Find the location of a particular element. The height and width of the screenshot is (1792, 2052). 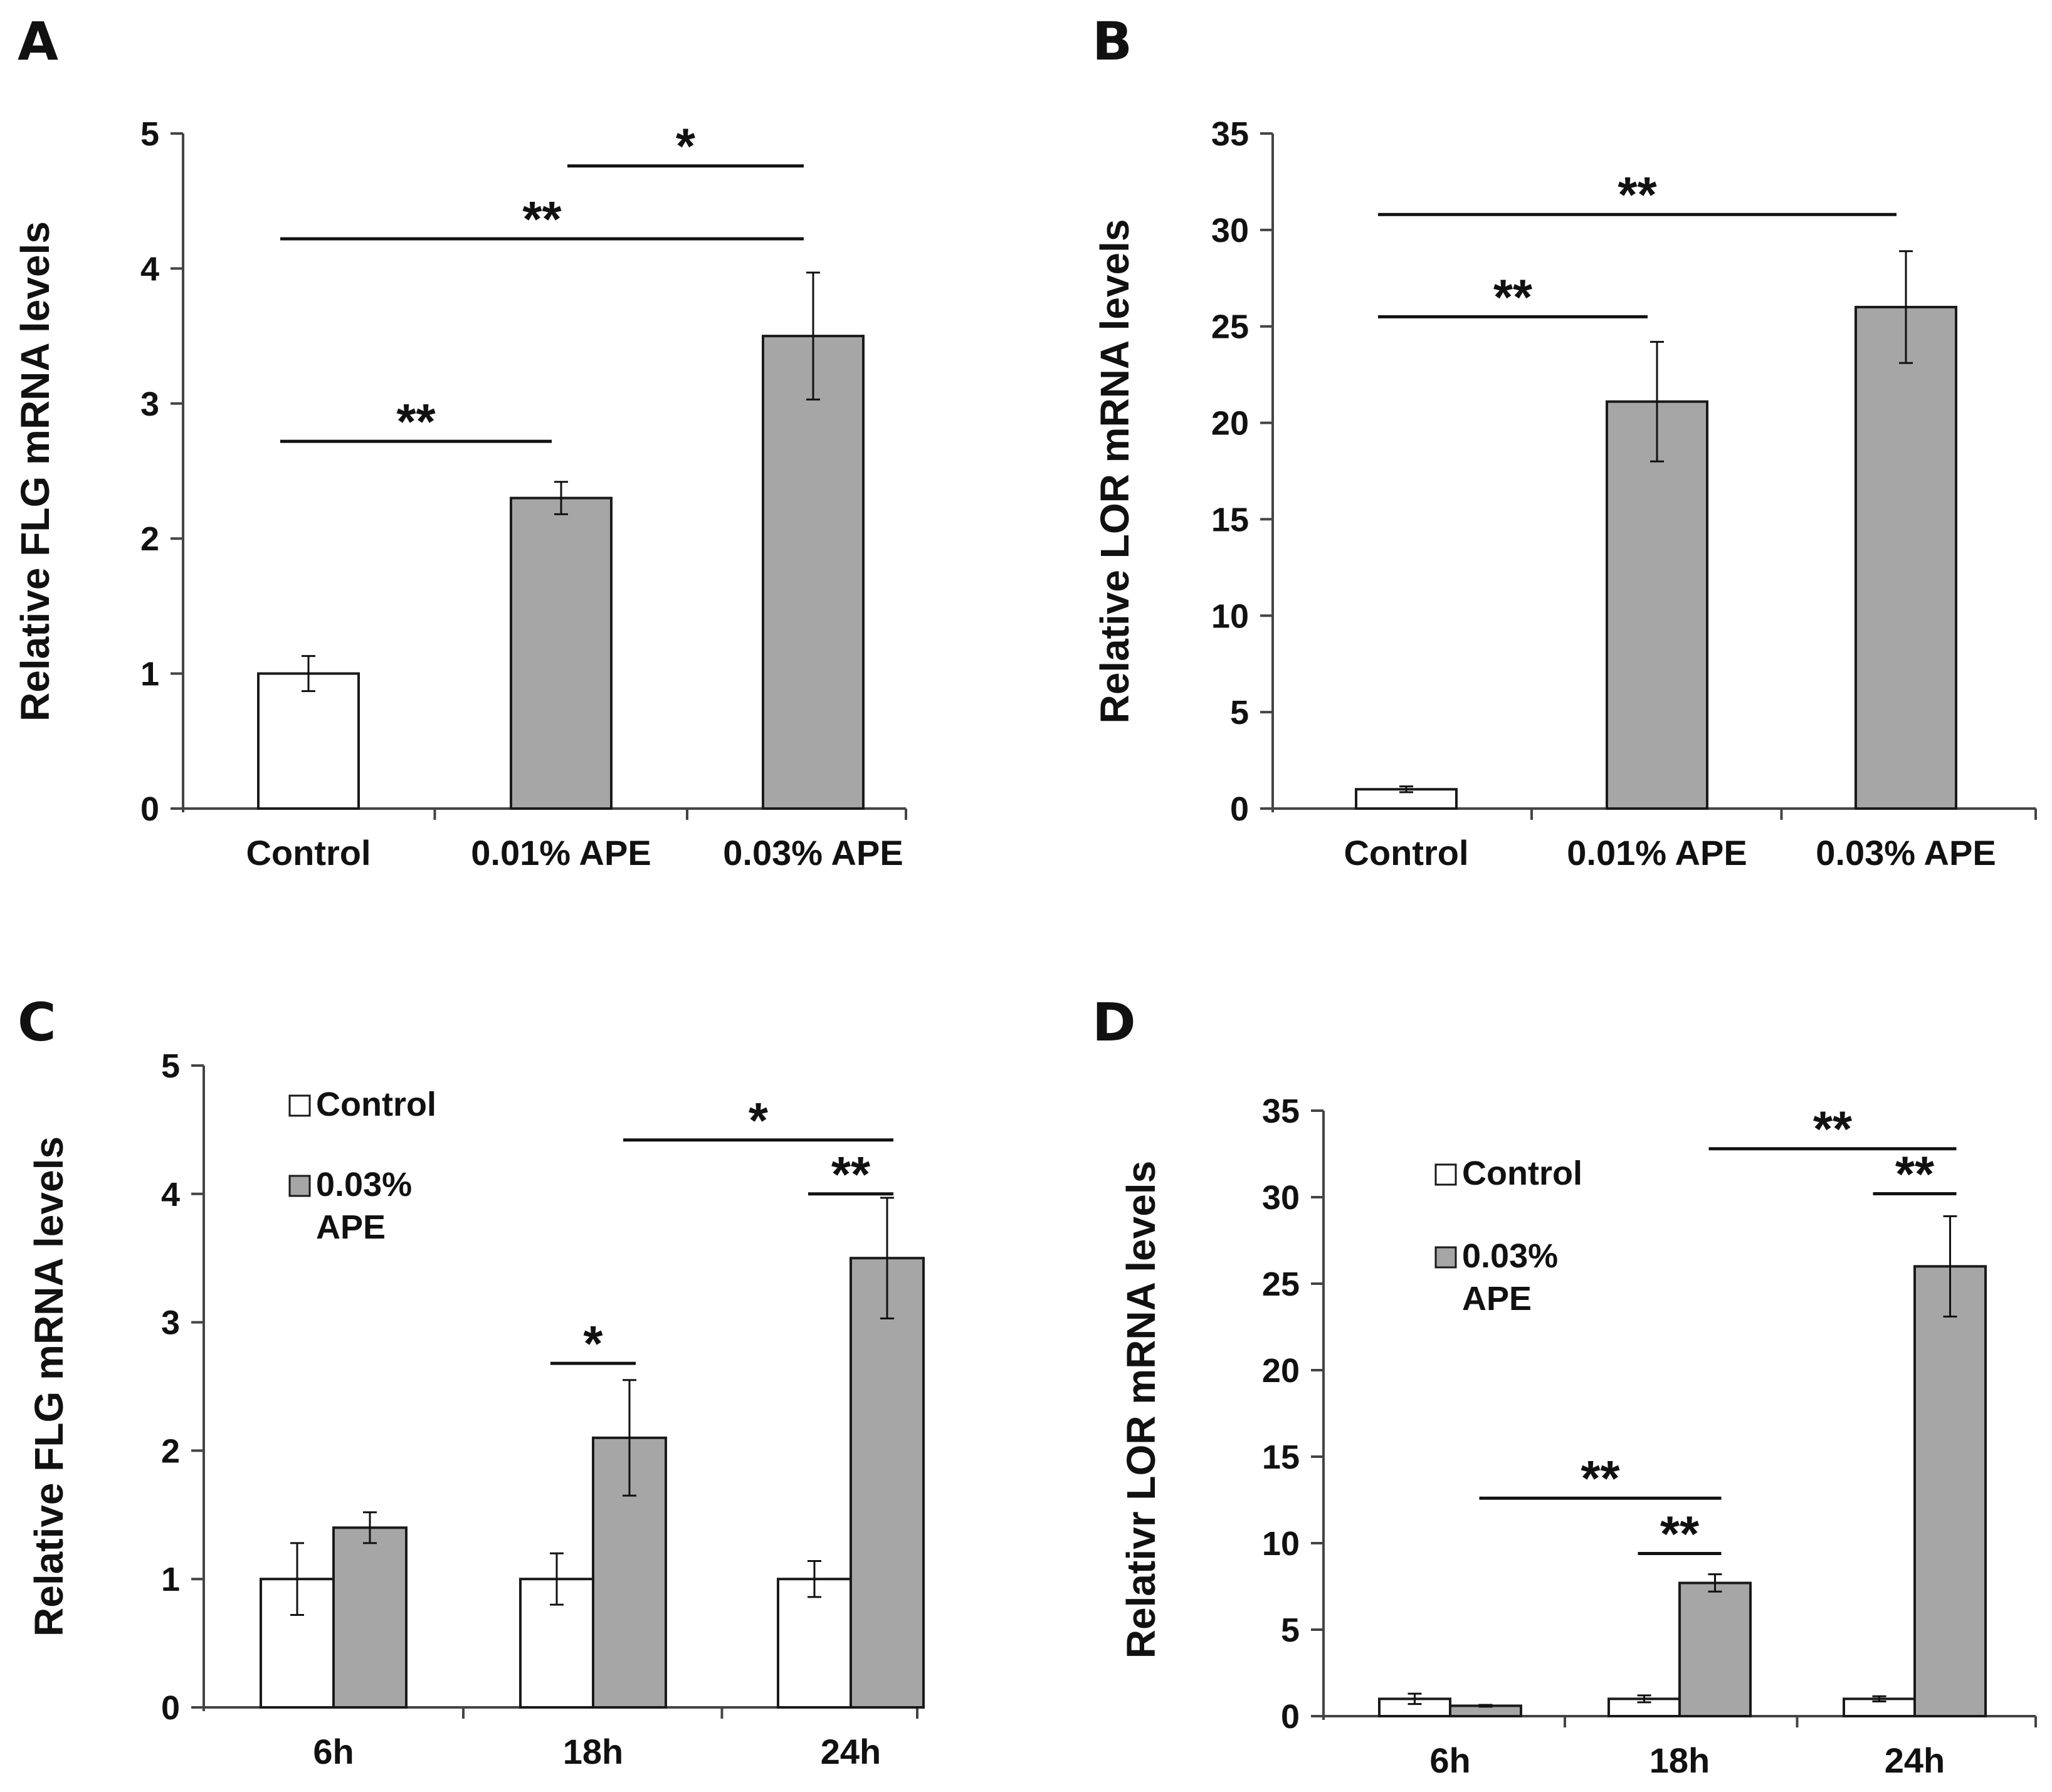

panel-label: C is located at coordinates (37, 1023).